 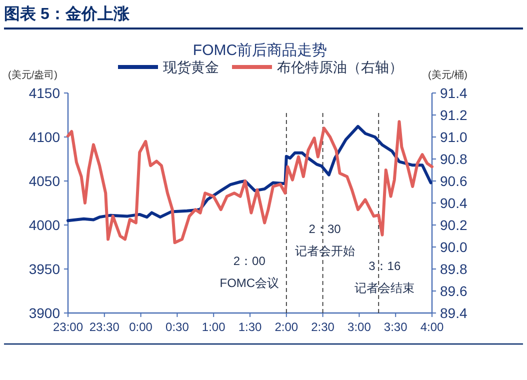 What do you see at coordinates (340, 67) in the screenshot?
I see `legend-label: 布伦特原油（右轴）` at bounding box center [340, 67].